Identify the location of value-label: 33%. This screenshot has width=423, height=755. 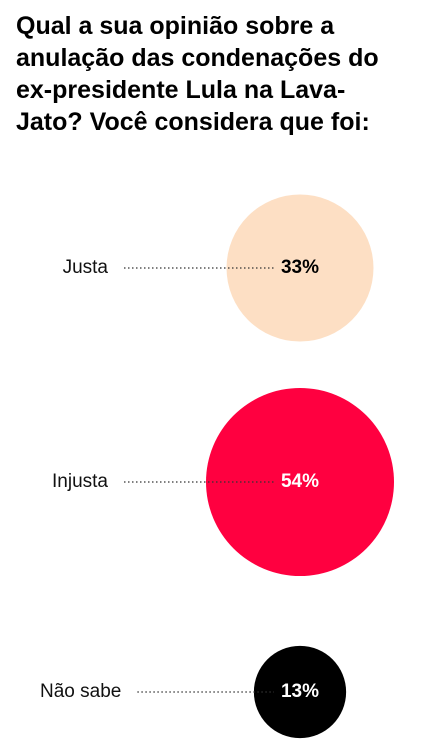
(300, 267).